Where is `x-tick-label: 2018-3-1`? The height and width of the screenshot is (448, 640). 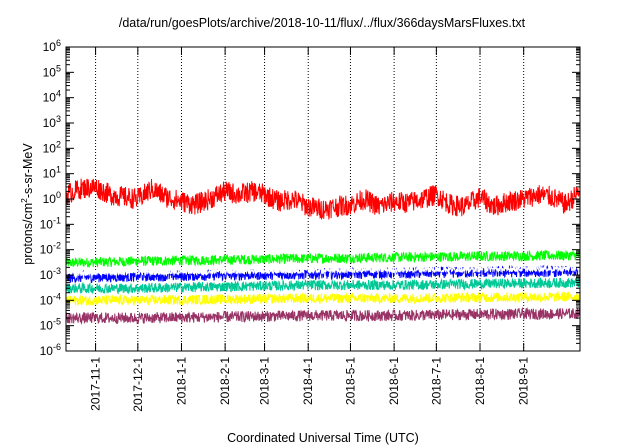 x-tick-label: 2018-3-1 is located at coordinates (265, 381).